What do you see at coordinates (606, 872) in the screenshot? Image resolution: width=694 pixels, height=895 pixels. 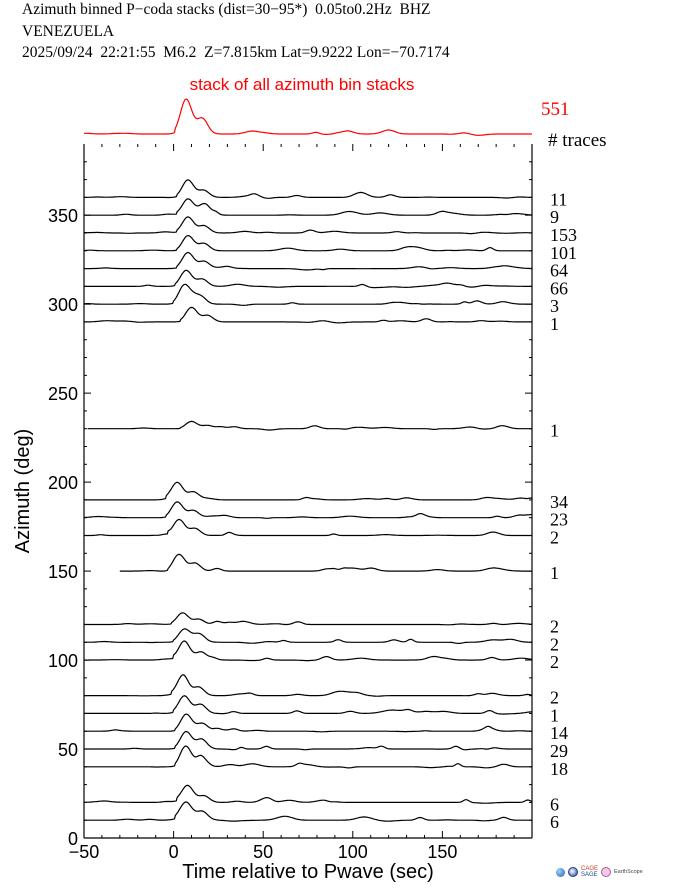 I see `earthscope-logo-icon` at bounding box center [606, 872].